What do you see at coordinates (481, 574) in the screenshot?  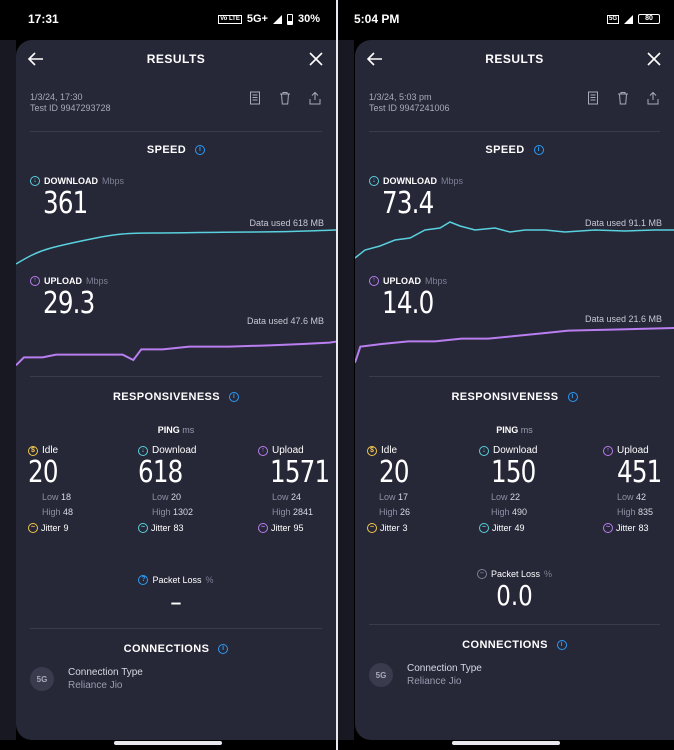 I see `info-icon: –` at bounding box center [481, 574].